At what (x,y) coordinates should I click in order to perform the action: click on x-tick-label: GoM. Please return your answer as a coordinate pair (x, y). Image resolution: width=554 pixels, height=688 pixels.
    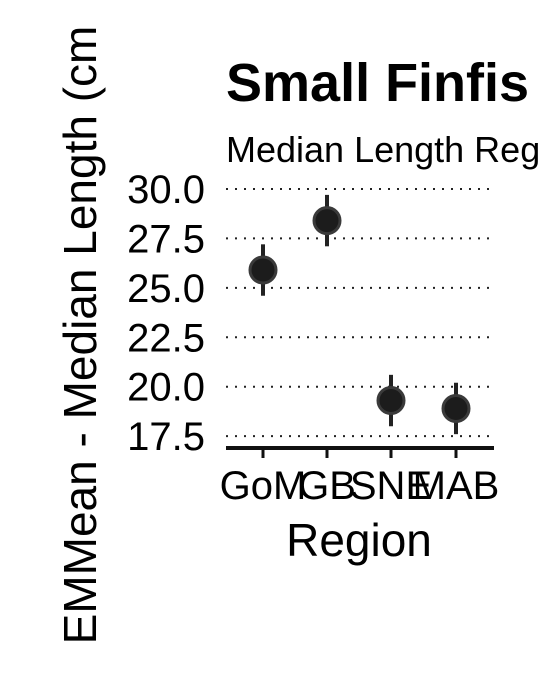
    Looking at the image, I should click on (263, 486).